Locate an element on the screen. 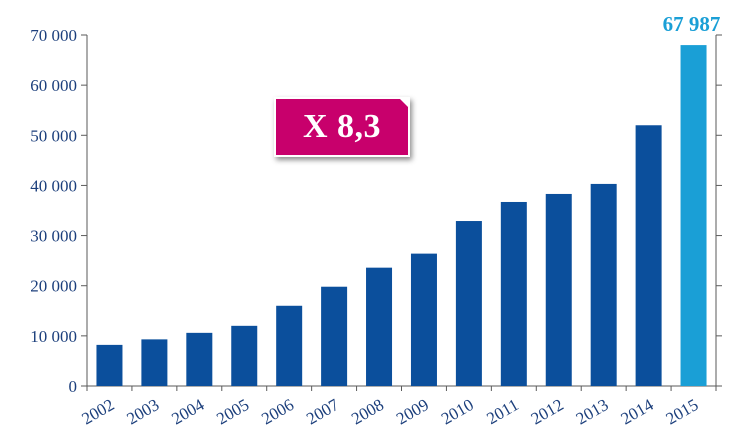 The width and height of the screenshot is (737, 436). y-tick-label: 70 000 is located at coordinates (53, 35).